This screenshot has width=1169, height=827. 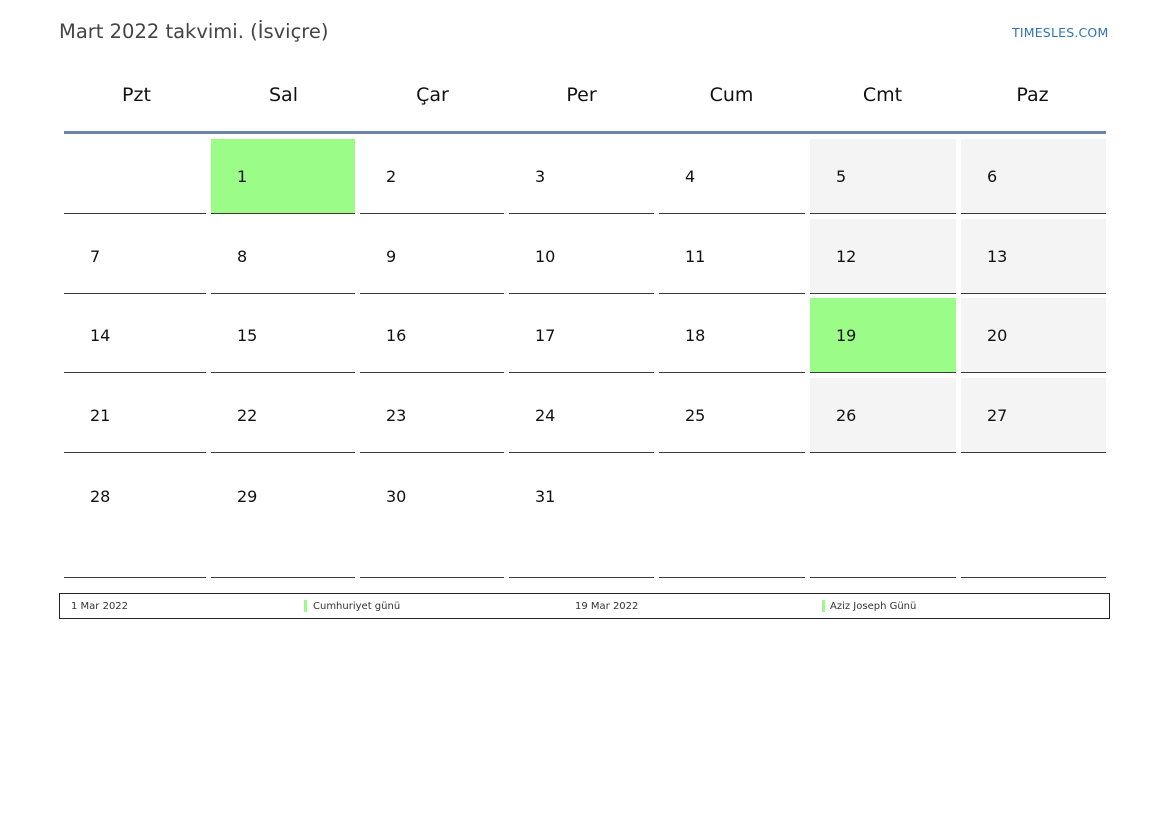 I want to click on day-number: 14, so click(x=100, y=335).